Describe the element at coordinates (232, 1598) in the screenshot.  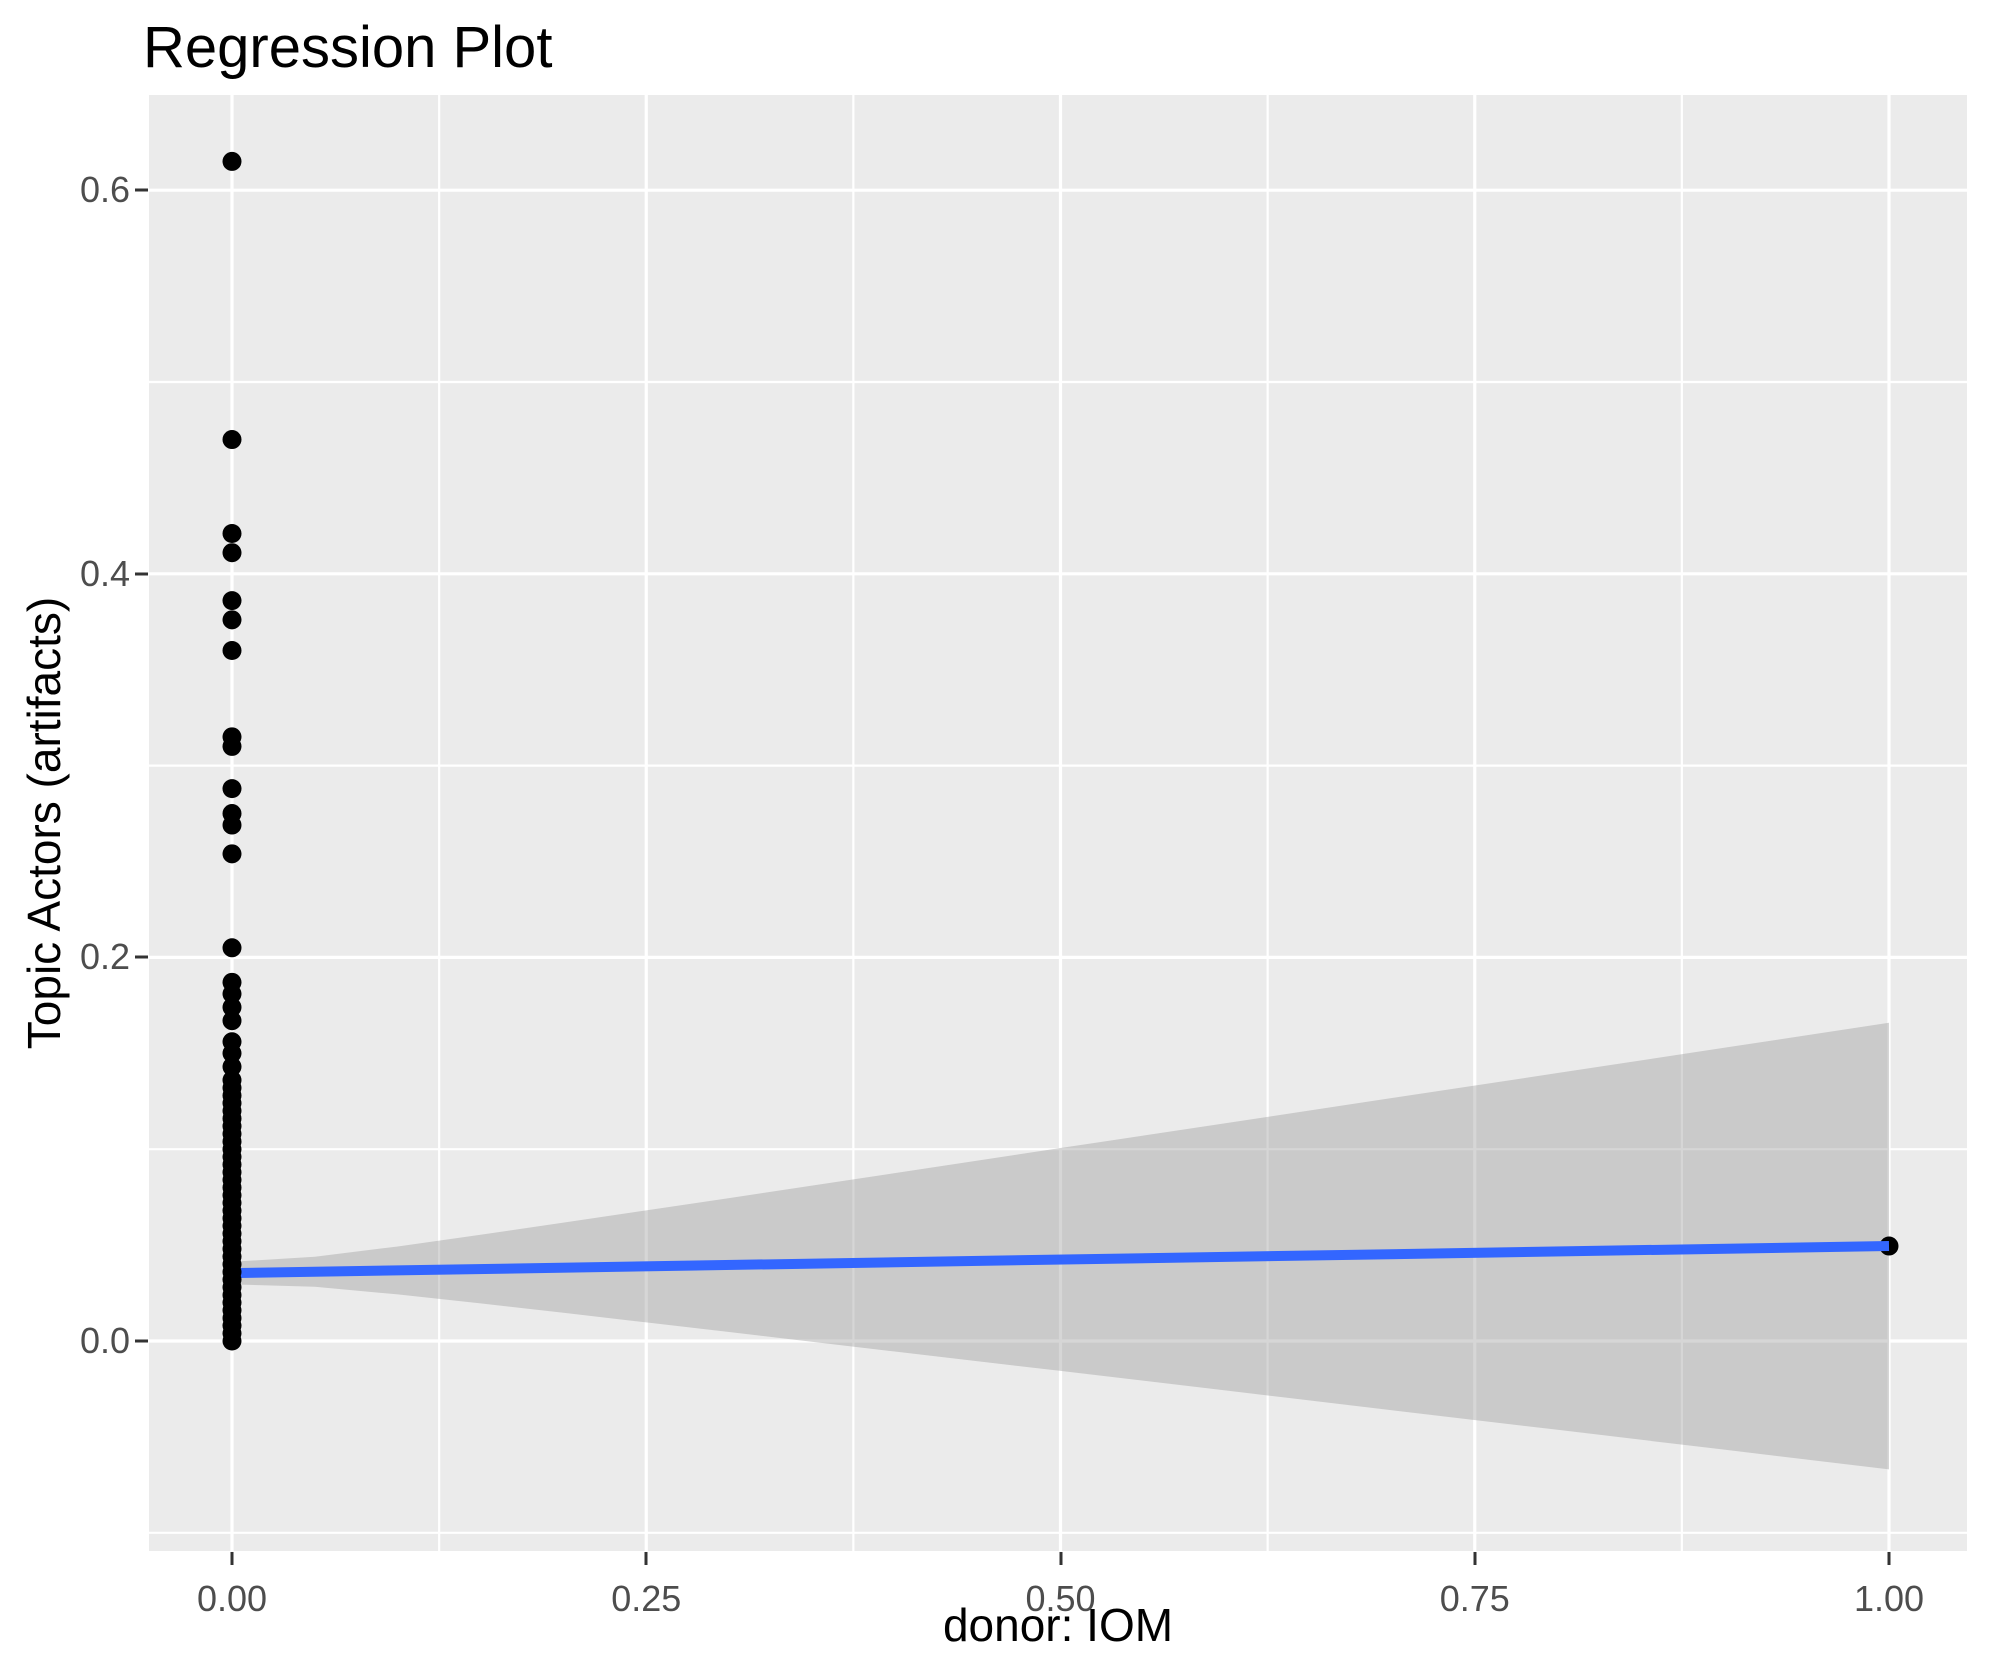
I see `x-tick-label: 0.00` at that location.